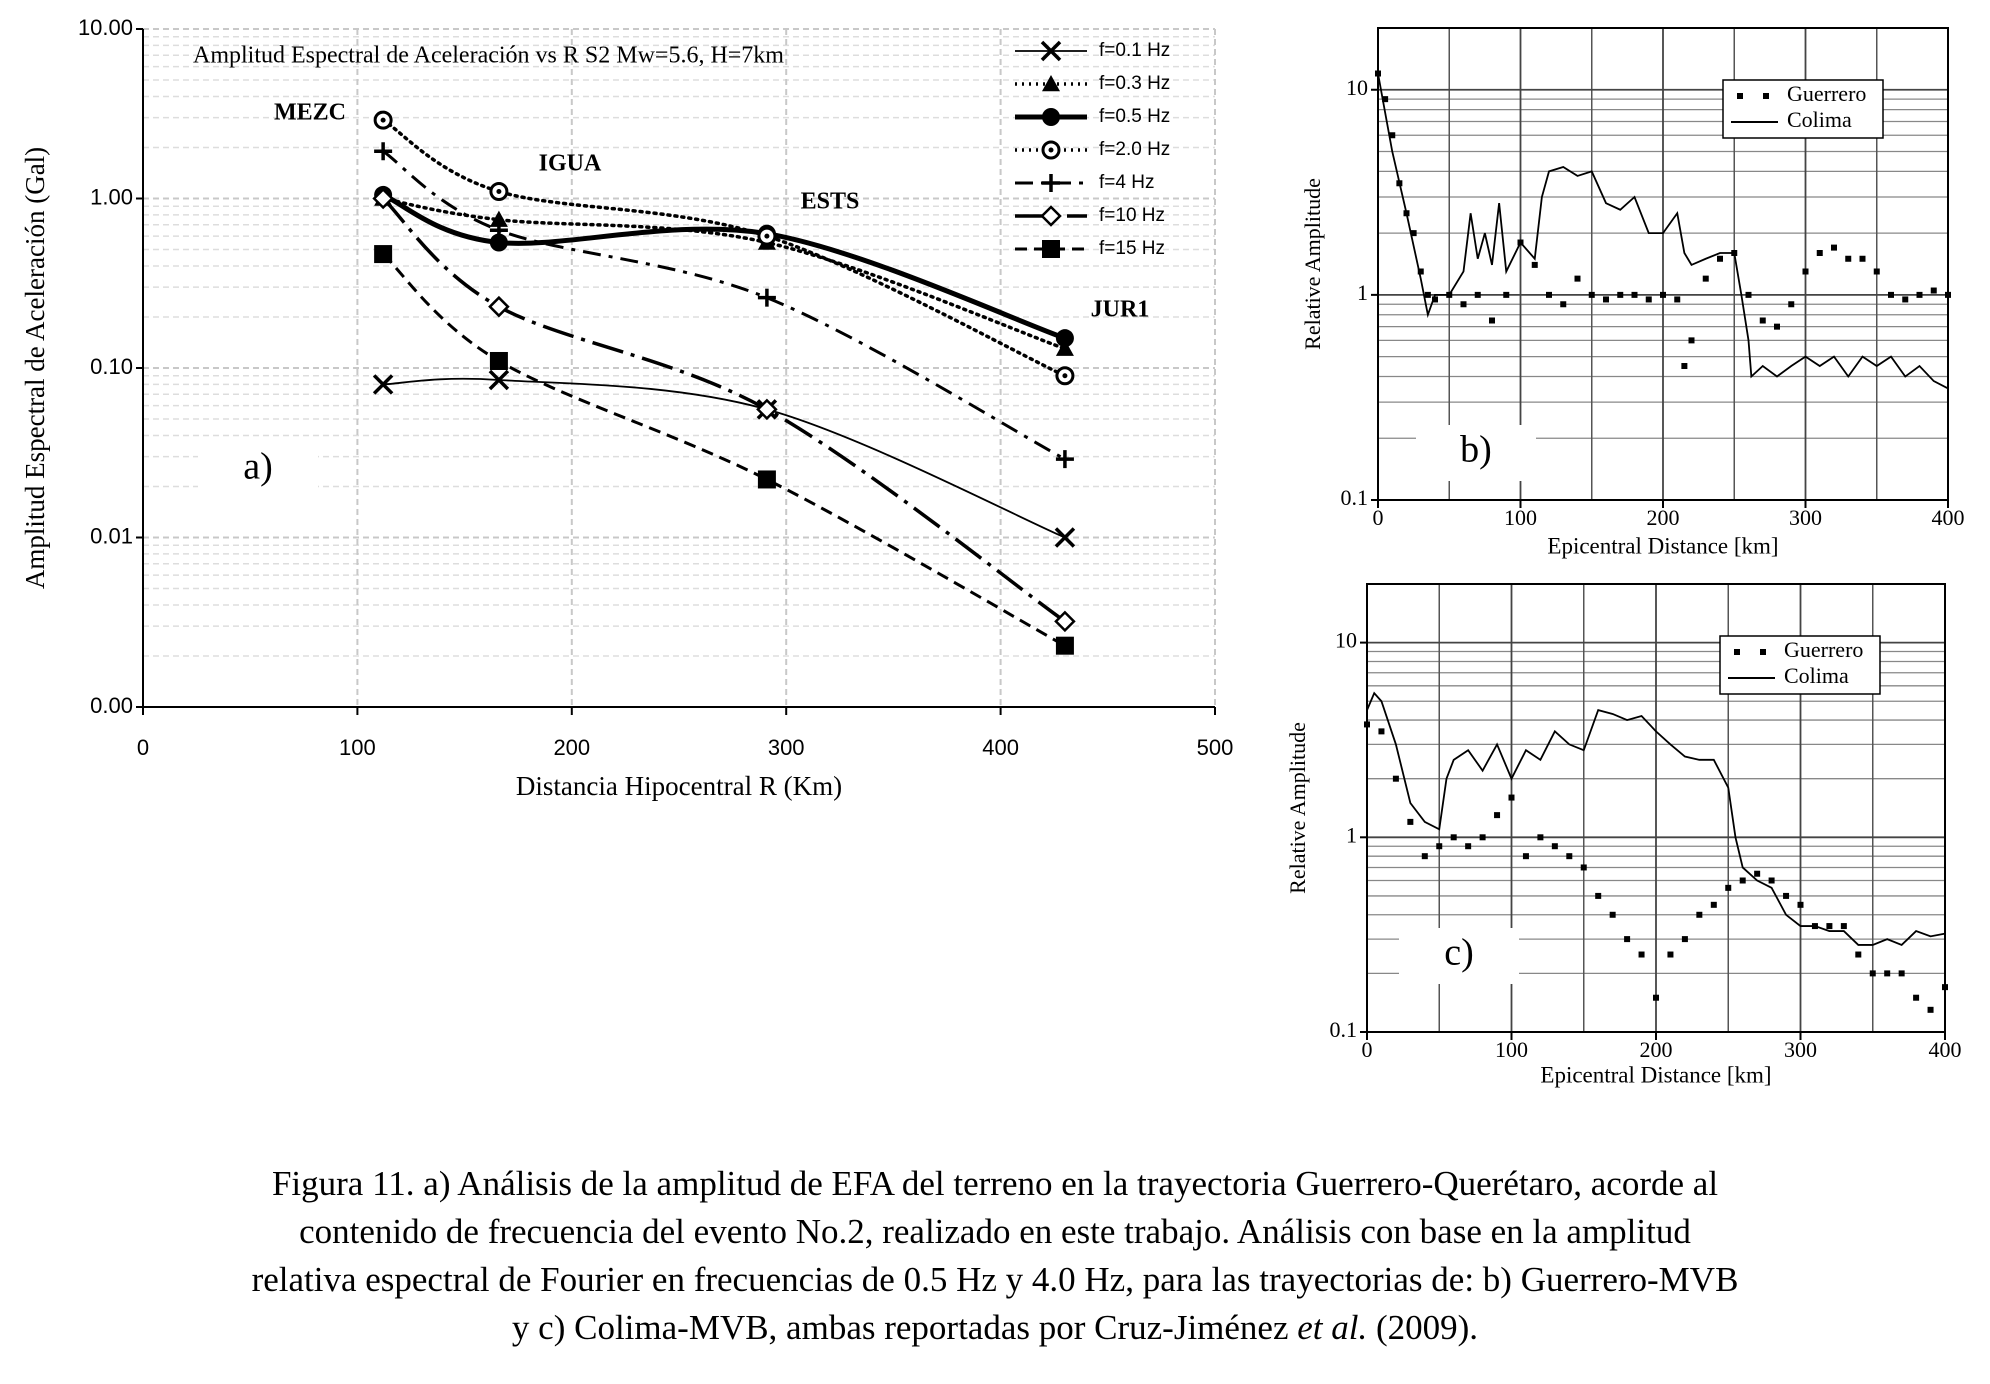 The width and height of the screenshot is (1990, 1384). What do you see at coordinates (1132, 248) in the screenshot?
I see `legend-label: f=15 Hz` at bounding box center [1132, 248].